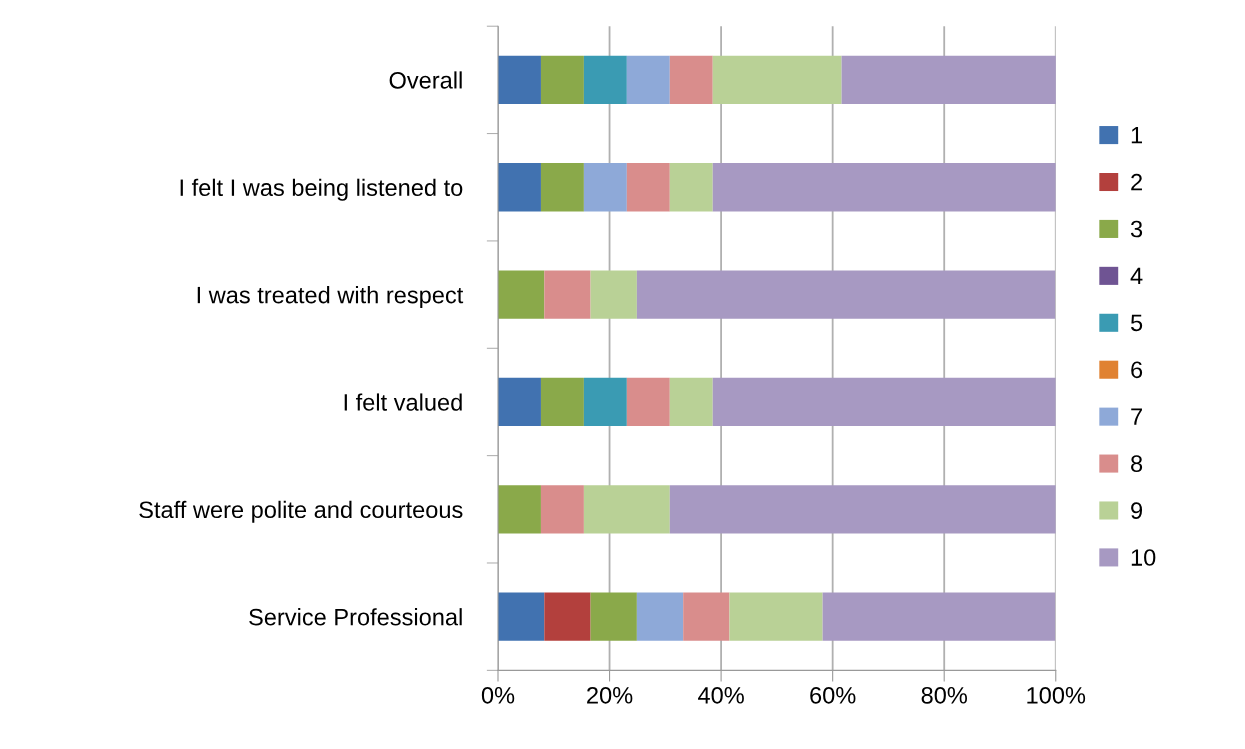 The height and width of the screenshot is (749, 1245). Describe the element at coordinates (1056, 695) in the screenshot. I see `x-tick-label: 100%` at that location.